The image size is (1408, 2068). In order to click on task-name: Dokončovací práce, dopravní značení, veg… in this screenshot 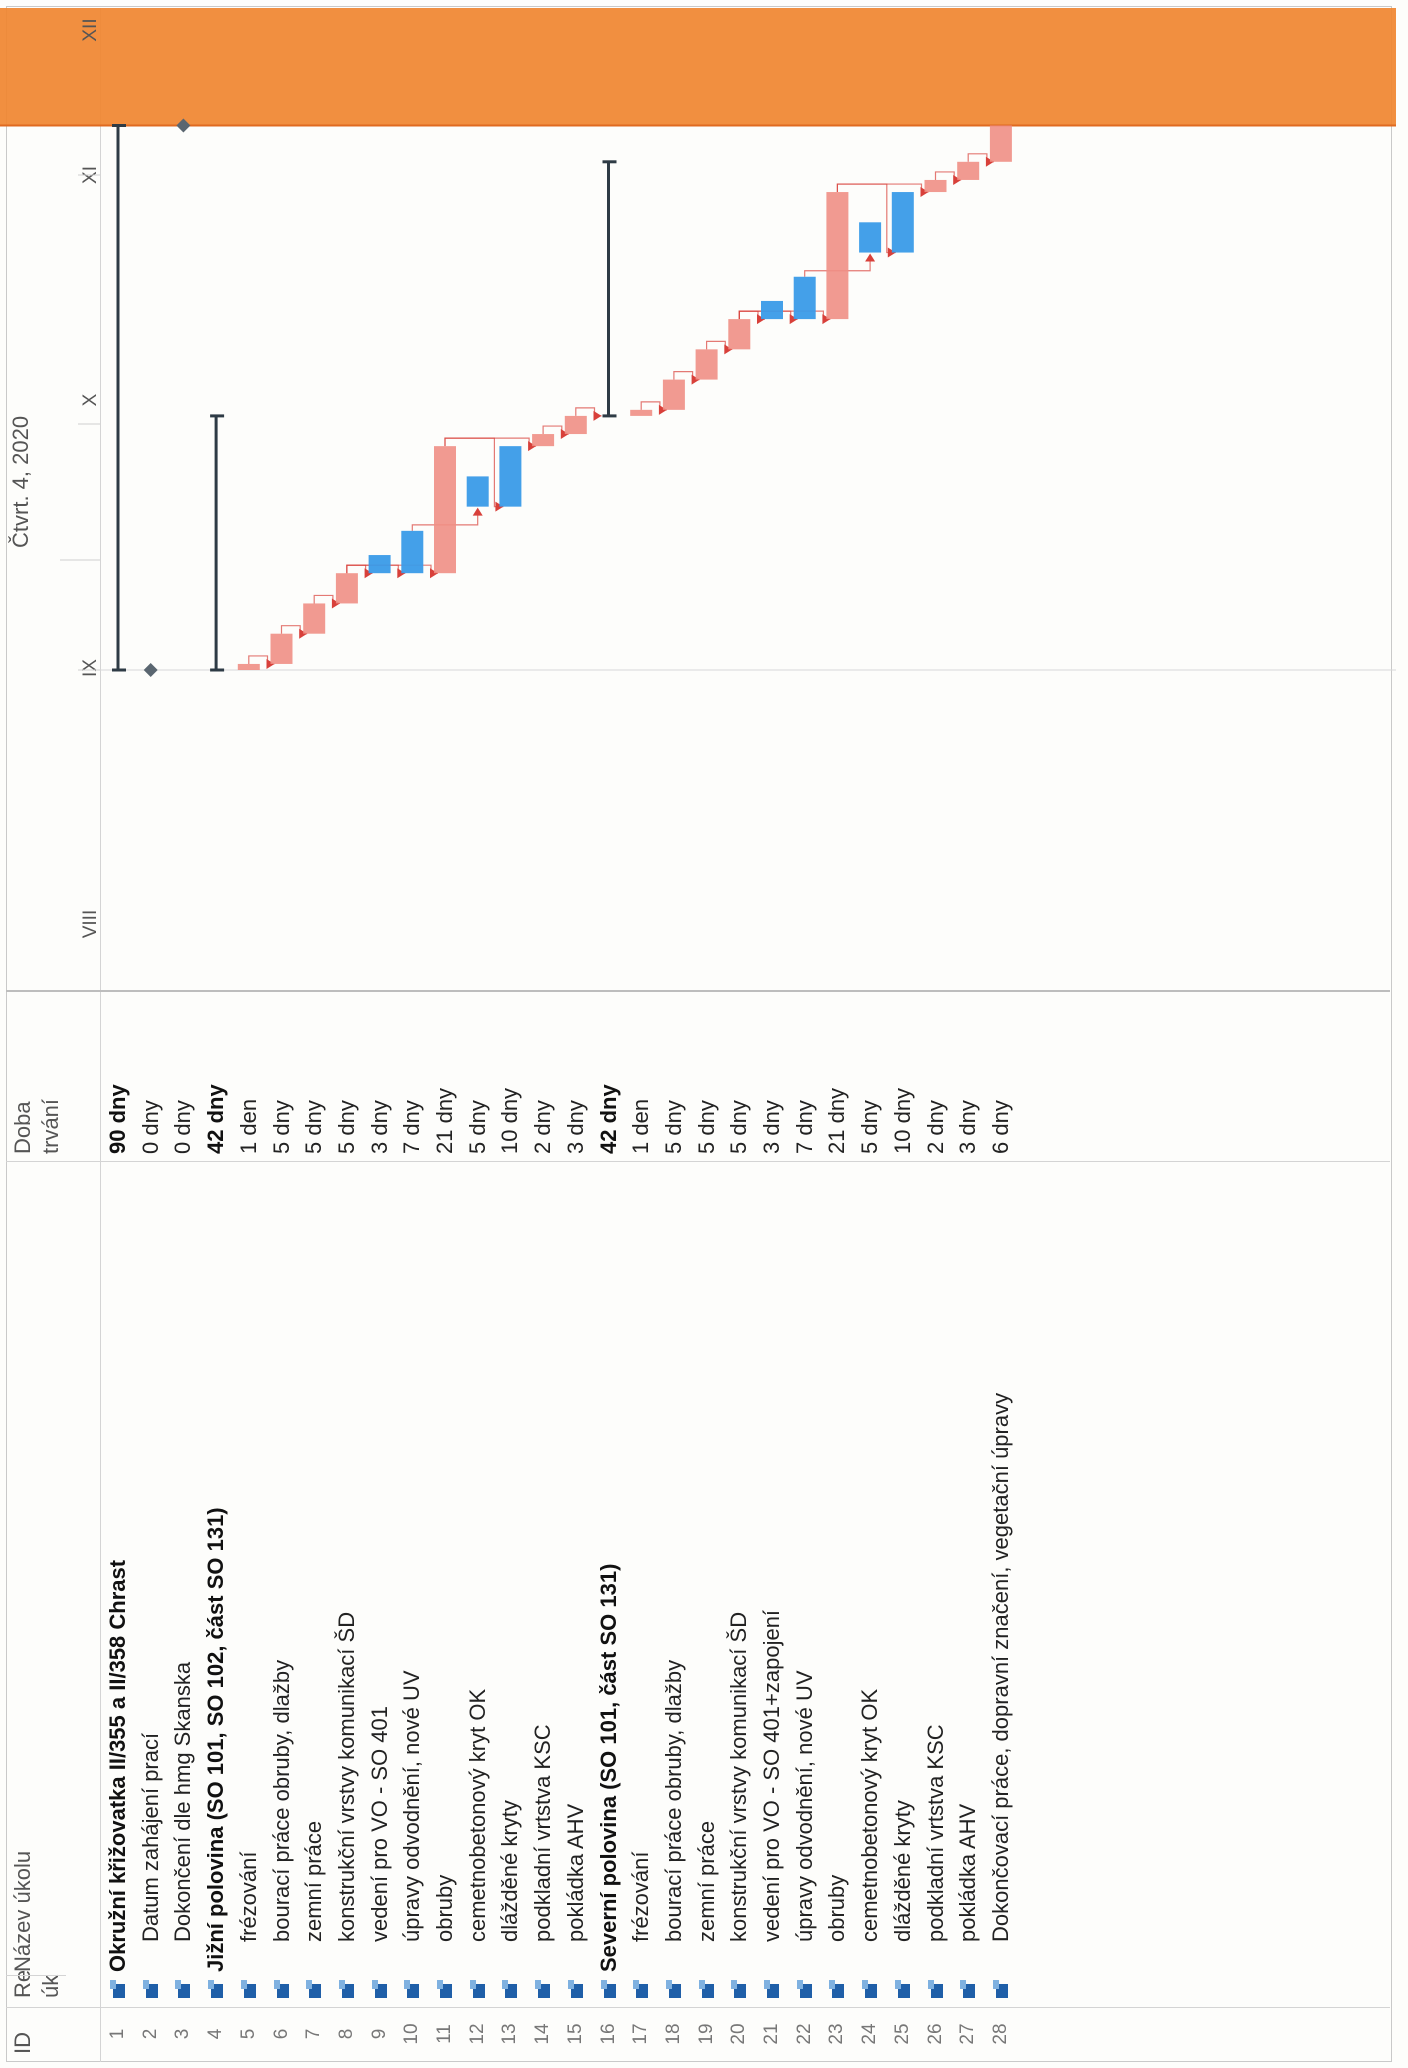, I will do `click(1000, 1667)`.